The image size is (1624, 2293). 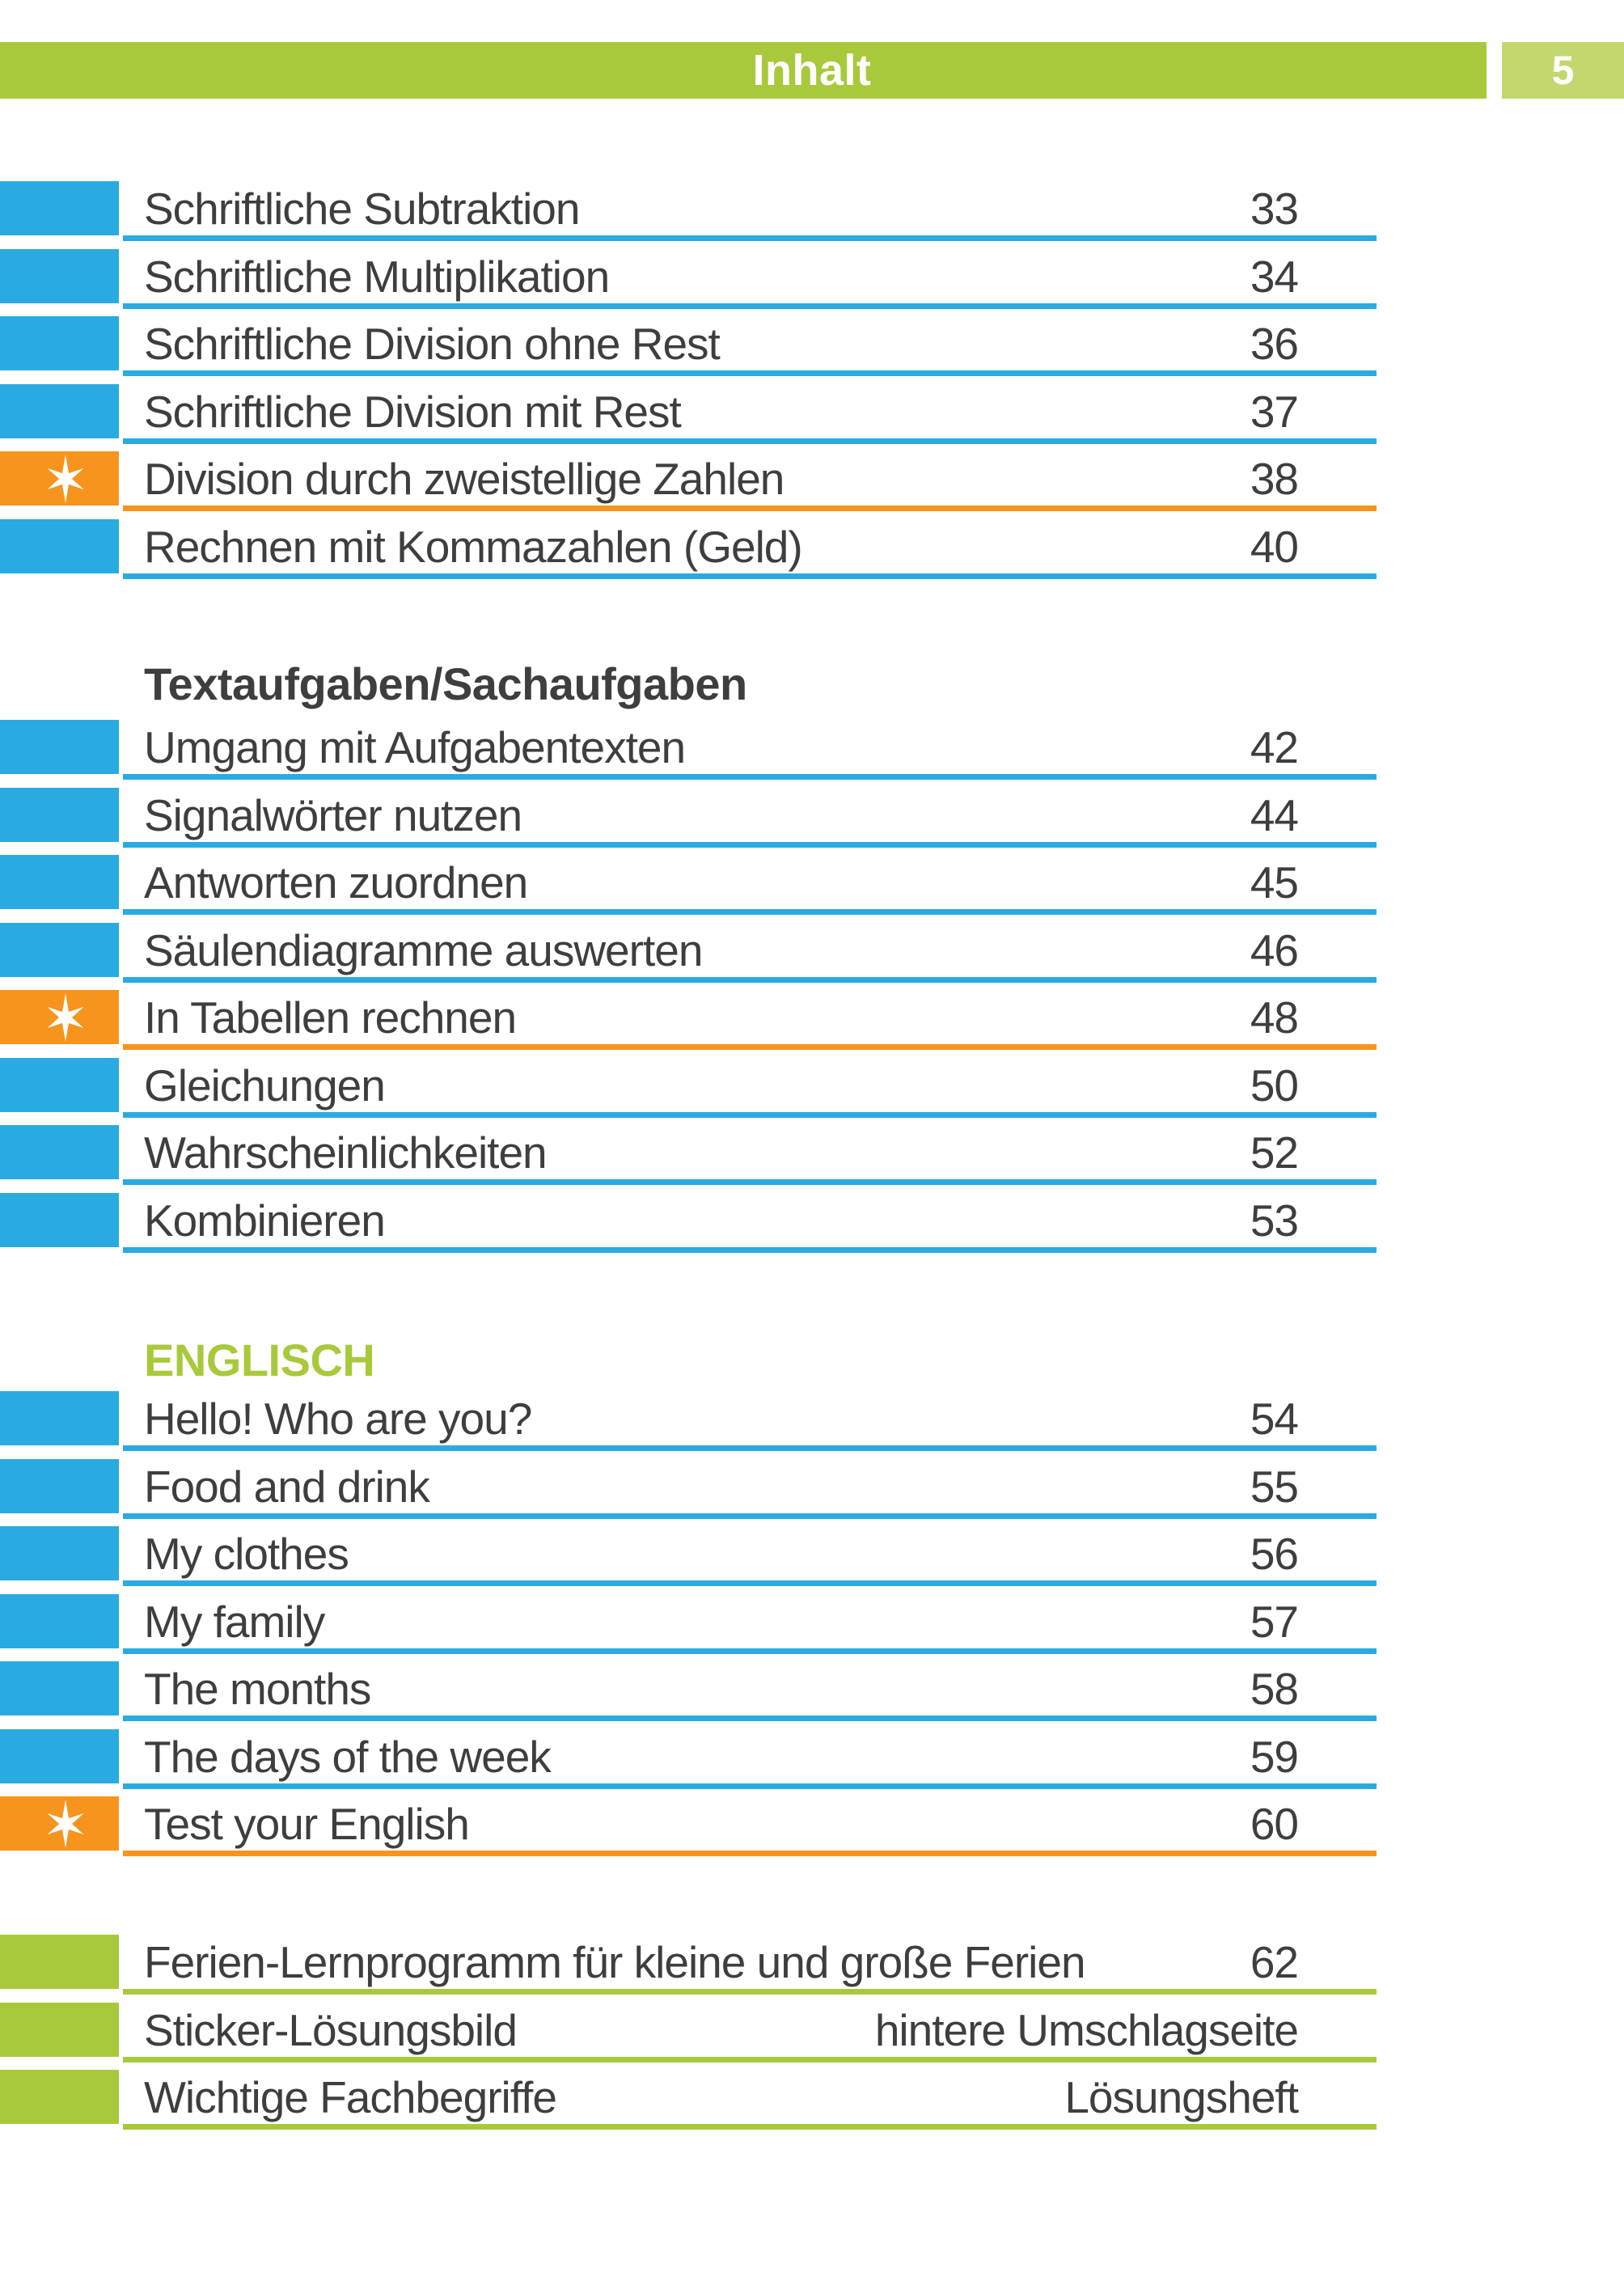 What do you see at coordinates (812, 548) in the screenshot?
I see `toc-row: Rechnen mit Kommazahlen (Geld) 40` at bounding box center [812, 548].